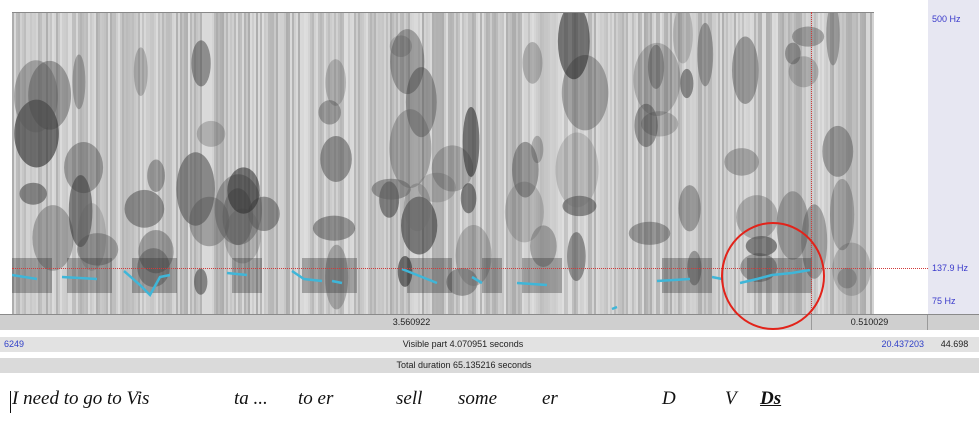 This screenshot has width=979, height=422. I want to click on remaining-duration: 0.510029, so click(870, 322).